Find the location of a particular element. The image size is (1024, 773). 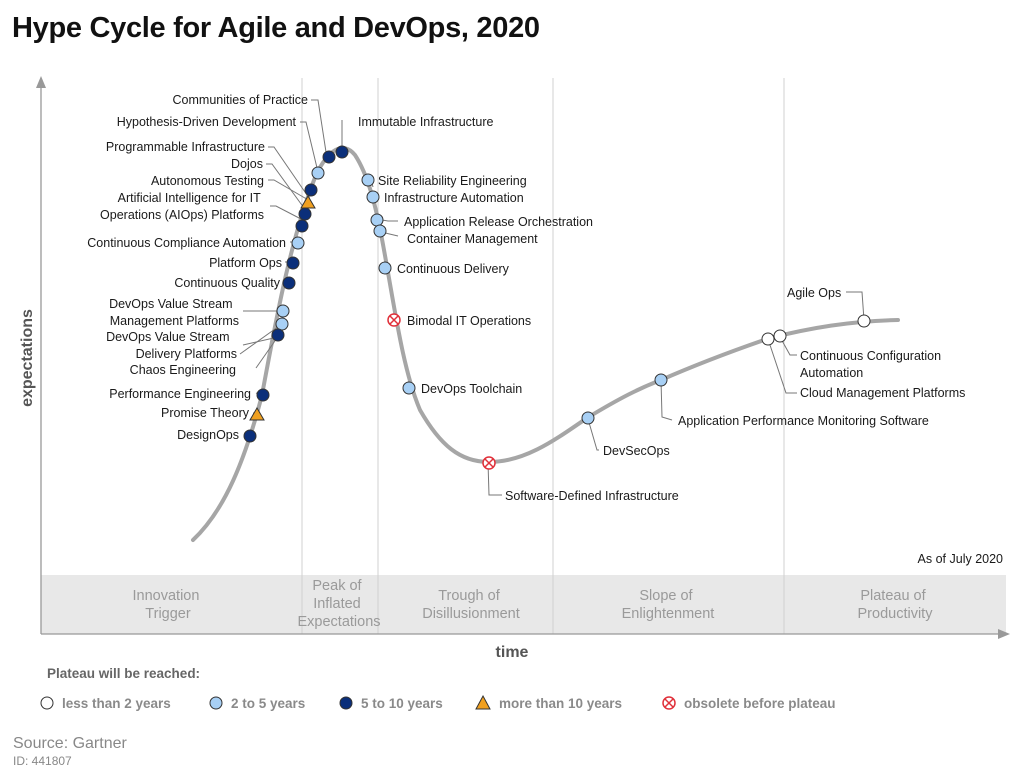

legend-gt10-icon is located at coordinates (483, 702).